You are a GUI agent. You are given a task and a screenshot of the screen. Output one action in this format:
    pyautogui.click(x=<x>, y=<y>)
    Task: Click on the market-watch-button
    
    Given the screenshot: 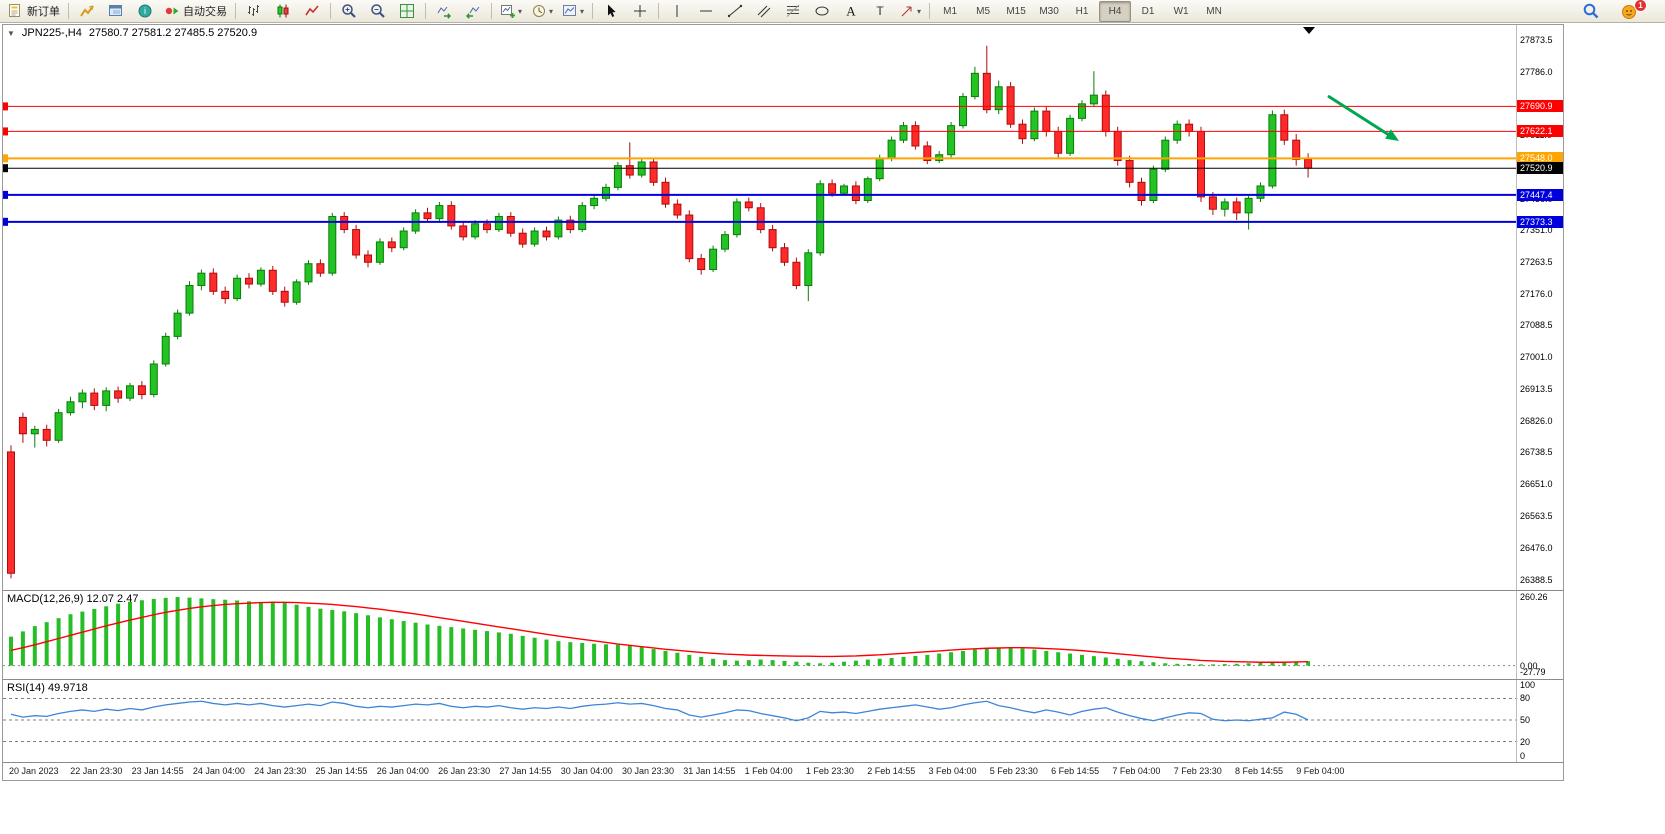 What is the action you would take?
    pyautogui.click(x=87, y=11)
    